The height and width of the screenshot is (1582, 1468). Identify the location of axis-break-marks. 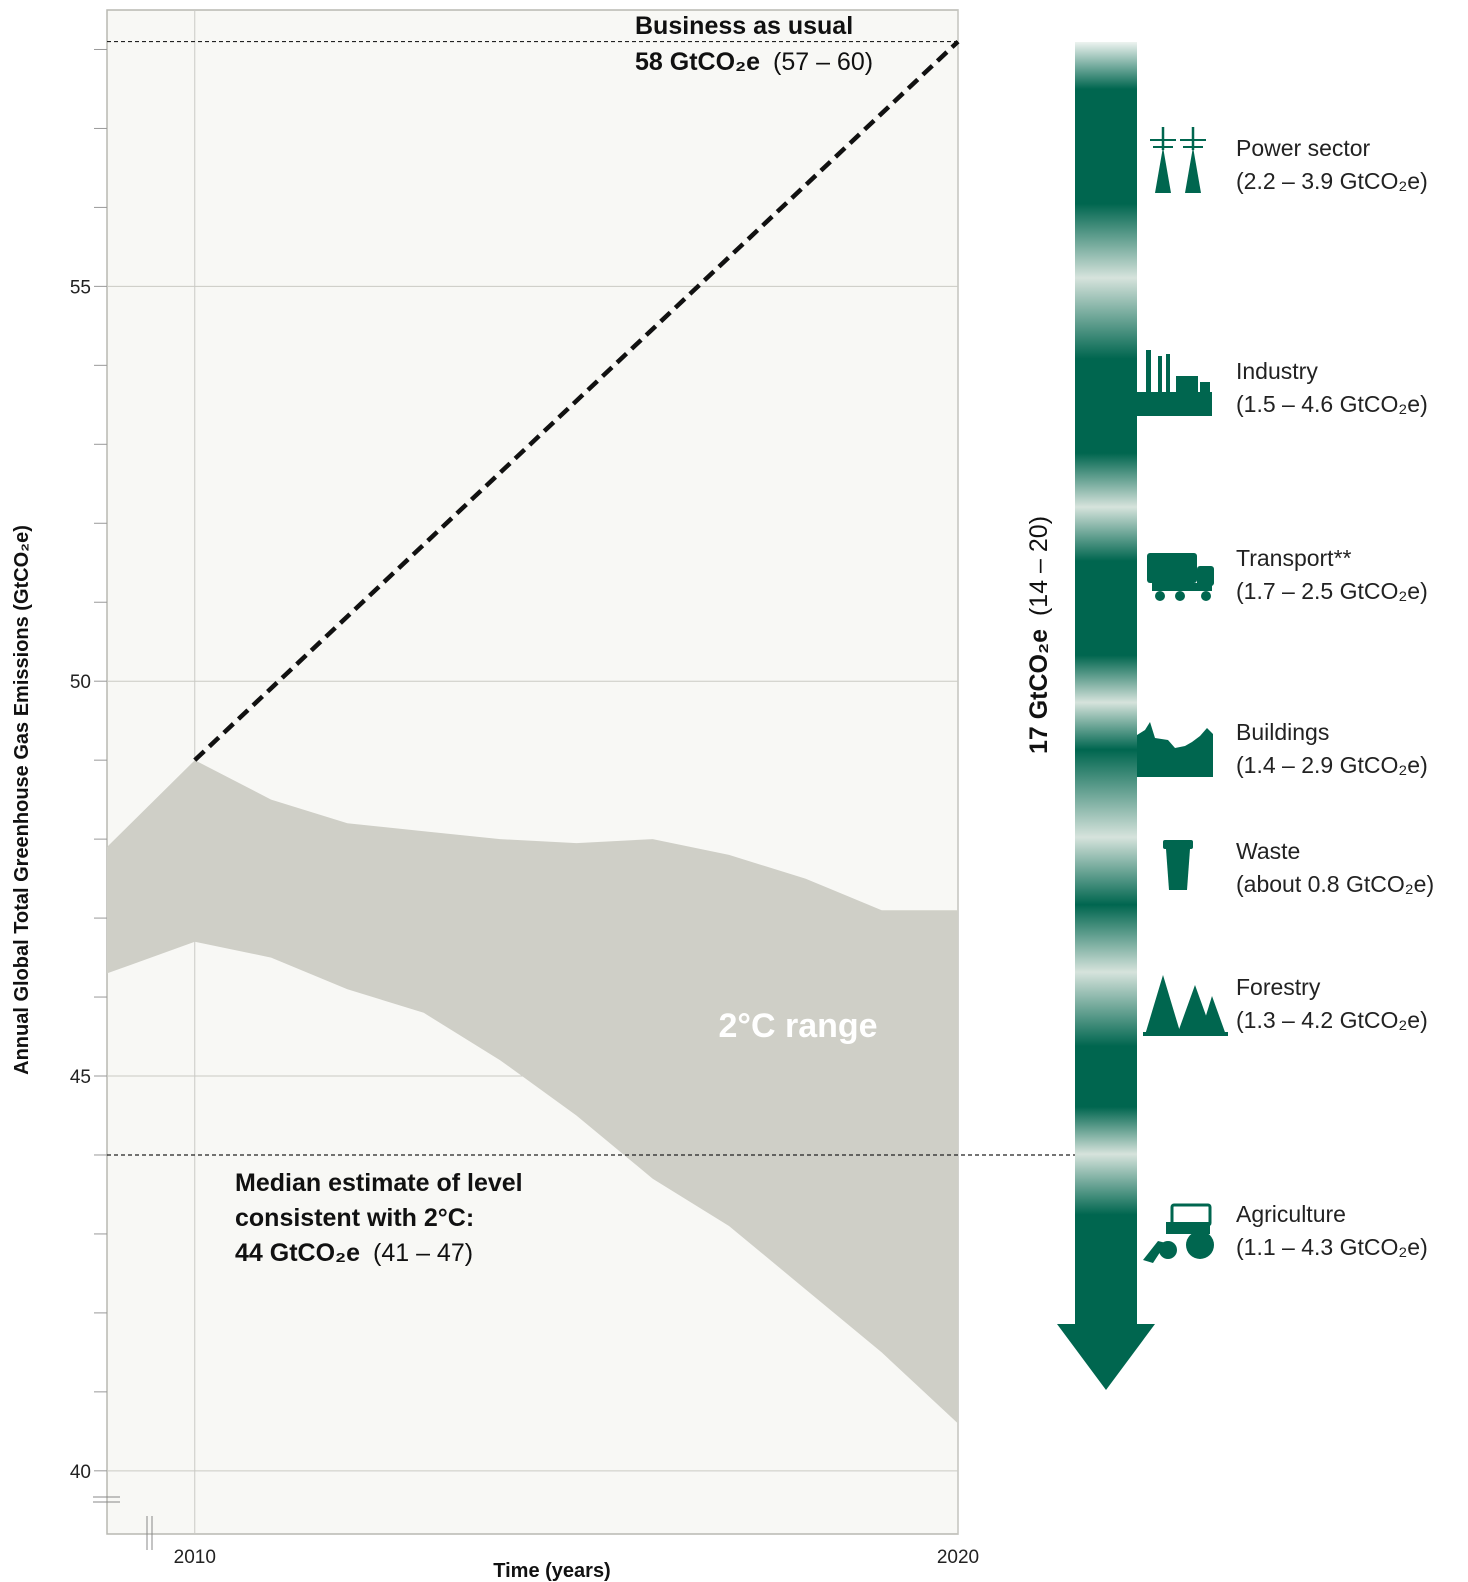
(123, 1523).